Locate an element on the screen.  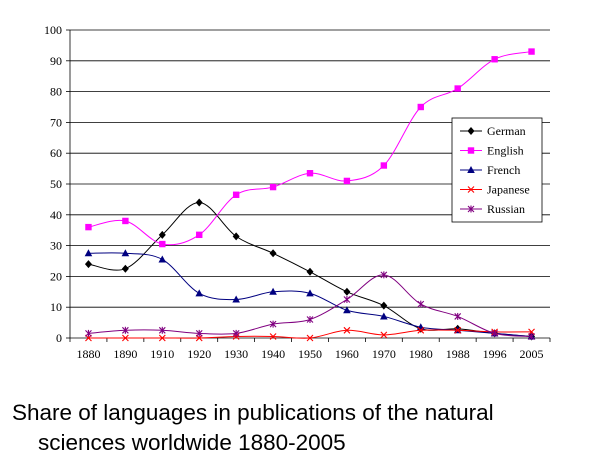
point-japanese-1960 is located at coordinates (347, 330).